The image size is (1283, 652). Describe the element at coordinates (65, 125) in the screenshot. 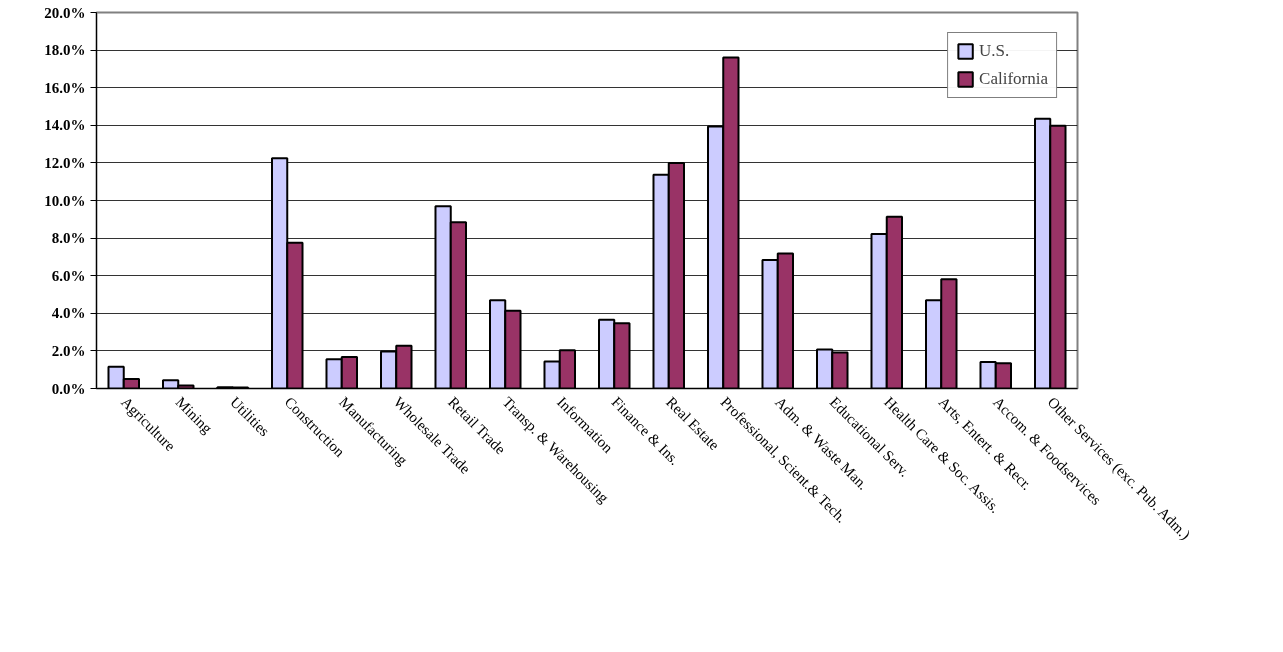

I see `y-tick-label: 14.0%` at that location.